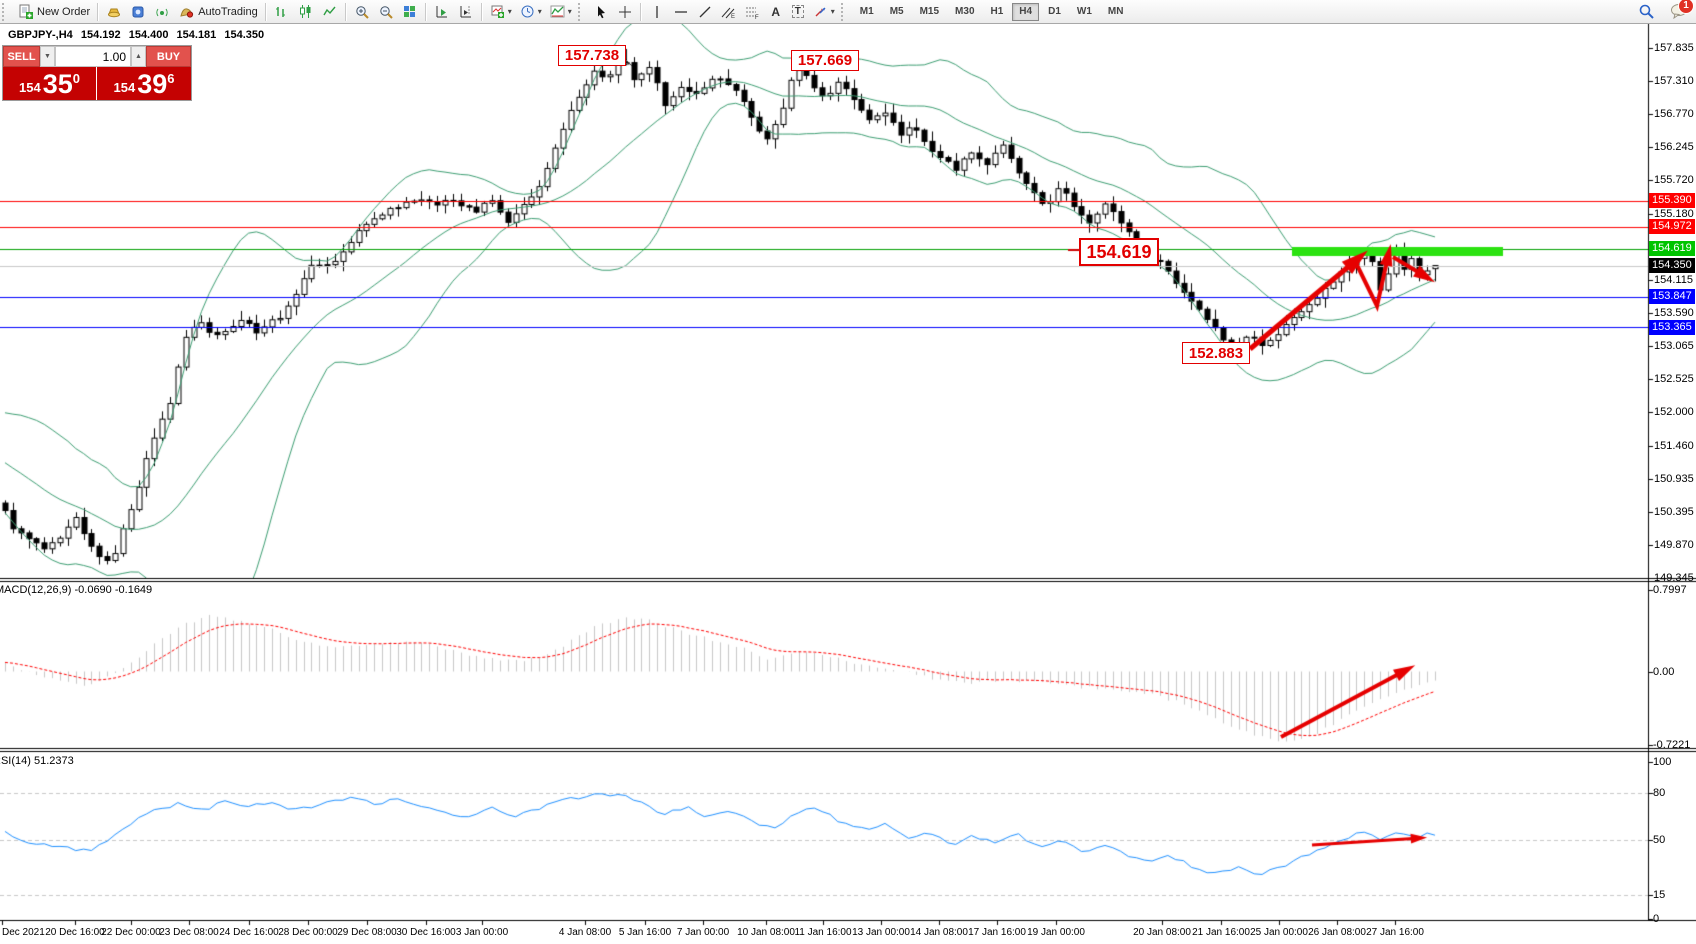  I want to click on fibonacci-tool-button: F, so click(753, 12).